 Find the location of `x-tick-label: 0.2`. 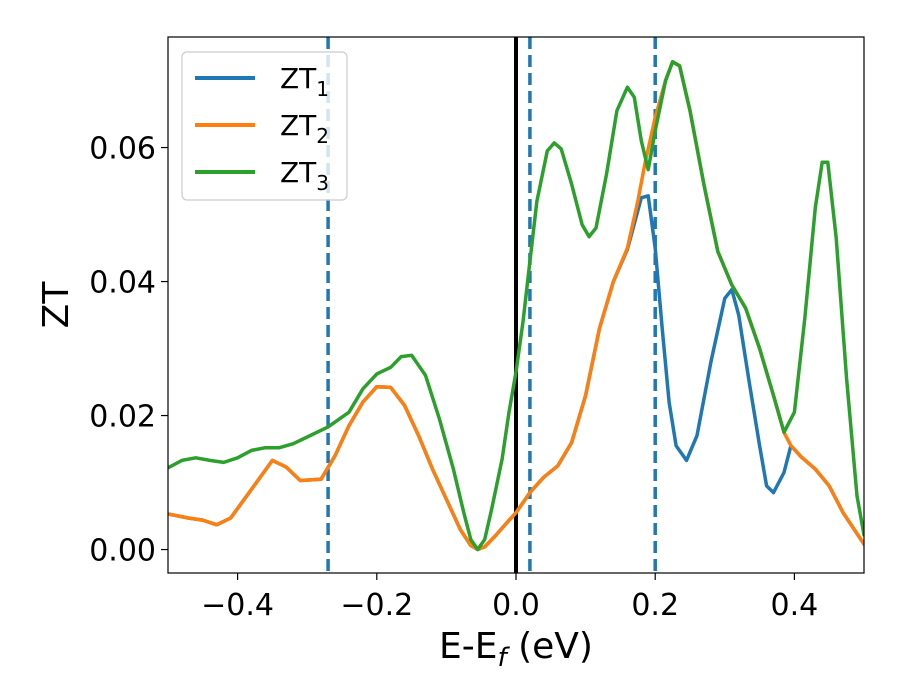

x-tick-label: 0.2 is located at coordinates (655, 605).